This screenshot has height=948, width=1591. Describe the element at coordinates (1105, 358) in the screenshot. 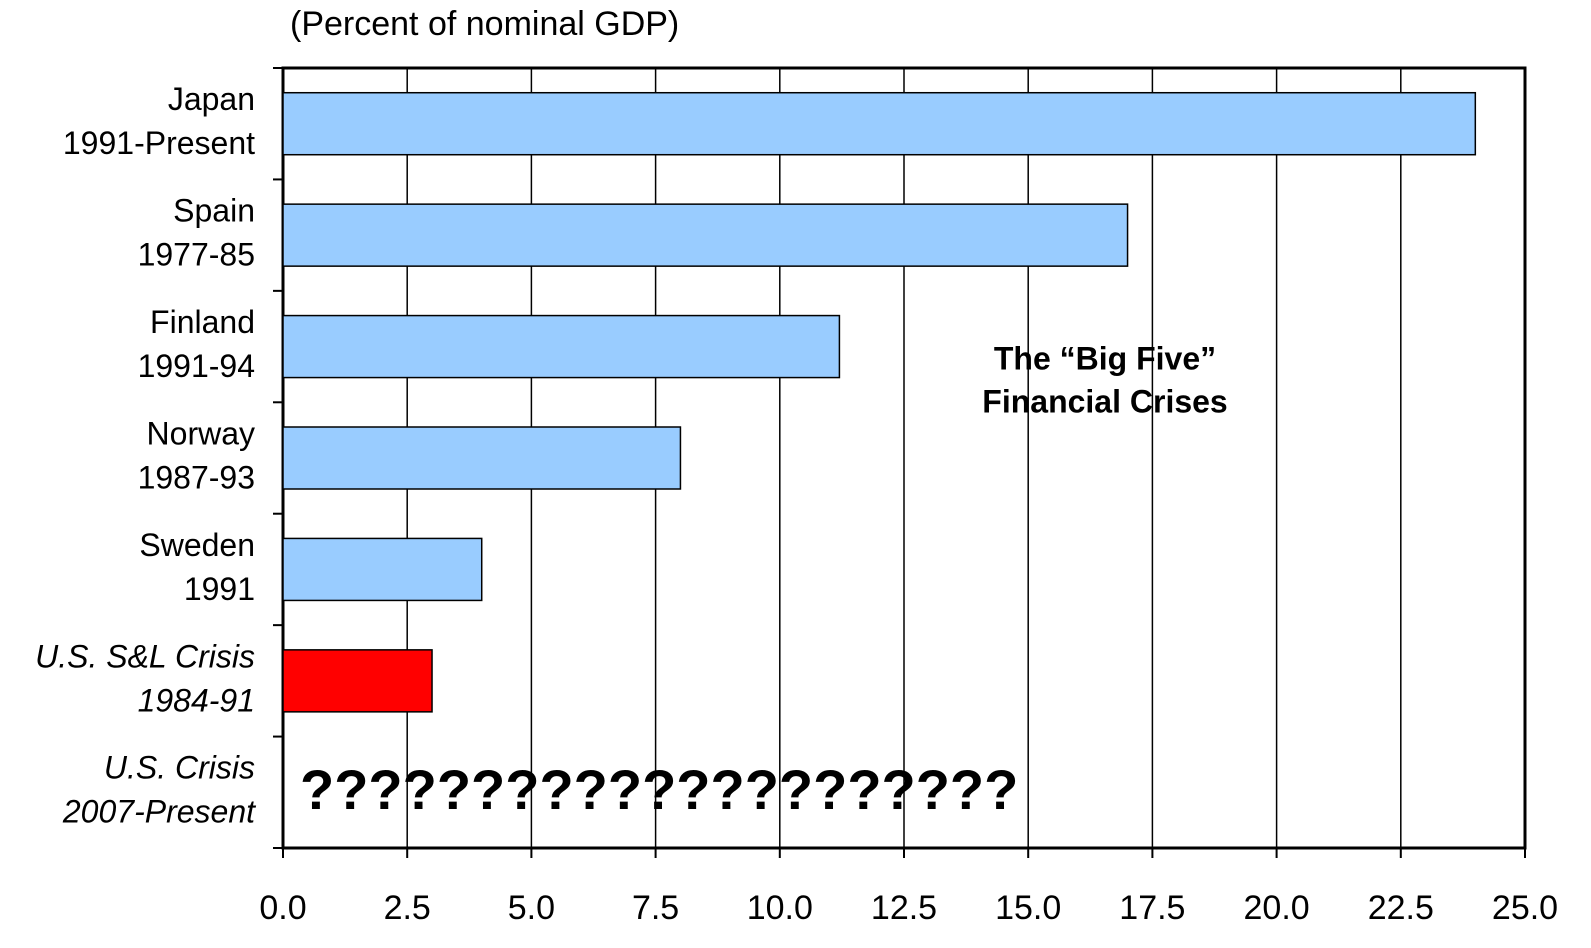

I see `annotation: The “Big Five”` at that location.